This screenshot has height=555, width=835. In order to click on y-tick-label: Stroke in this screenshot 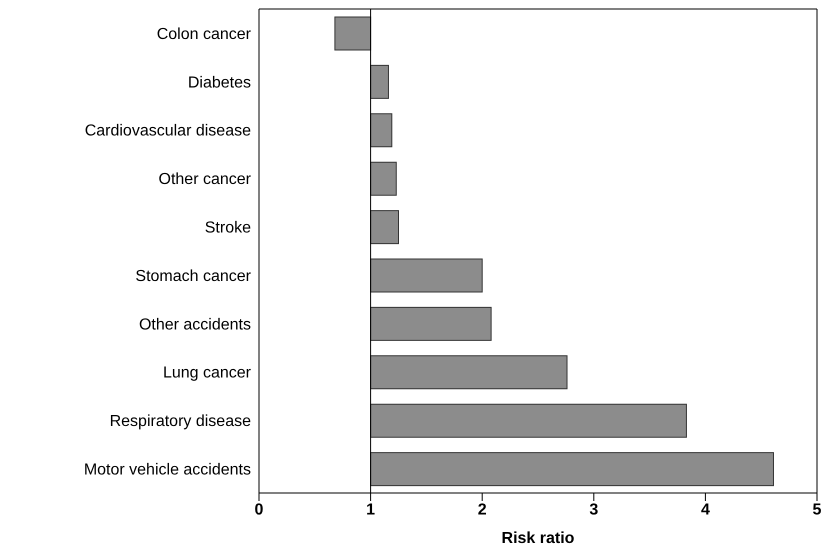, I will do `click(228, 227)`.